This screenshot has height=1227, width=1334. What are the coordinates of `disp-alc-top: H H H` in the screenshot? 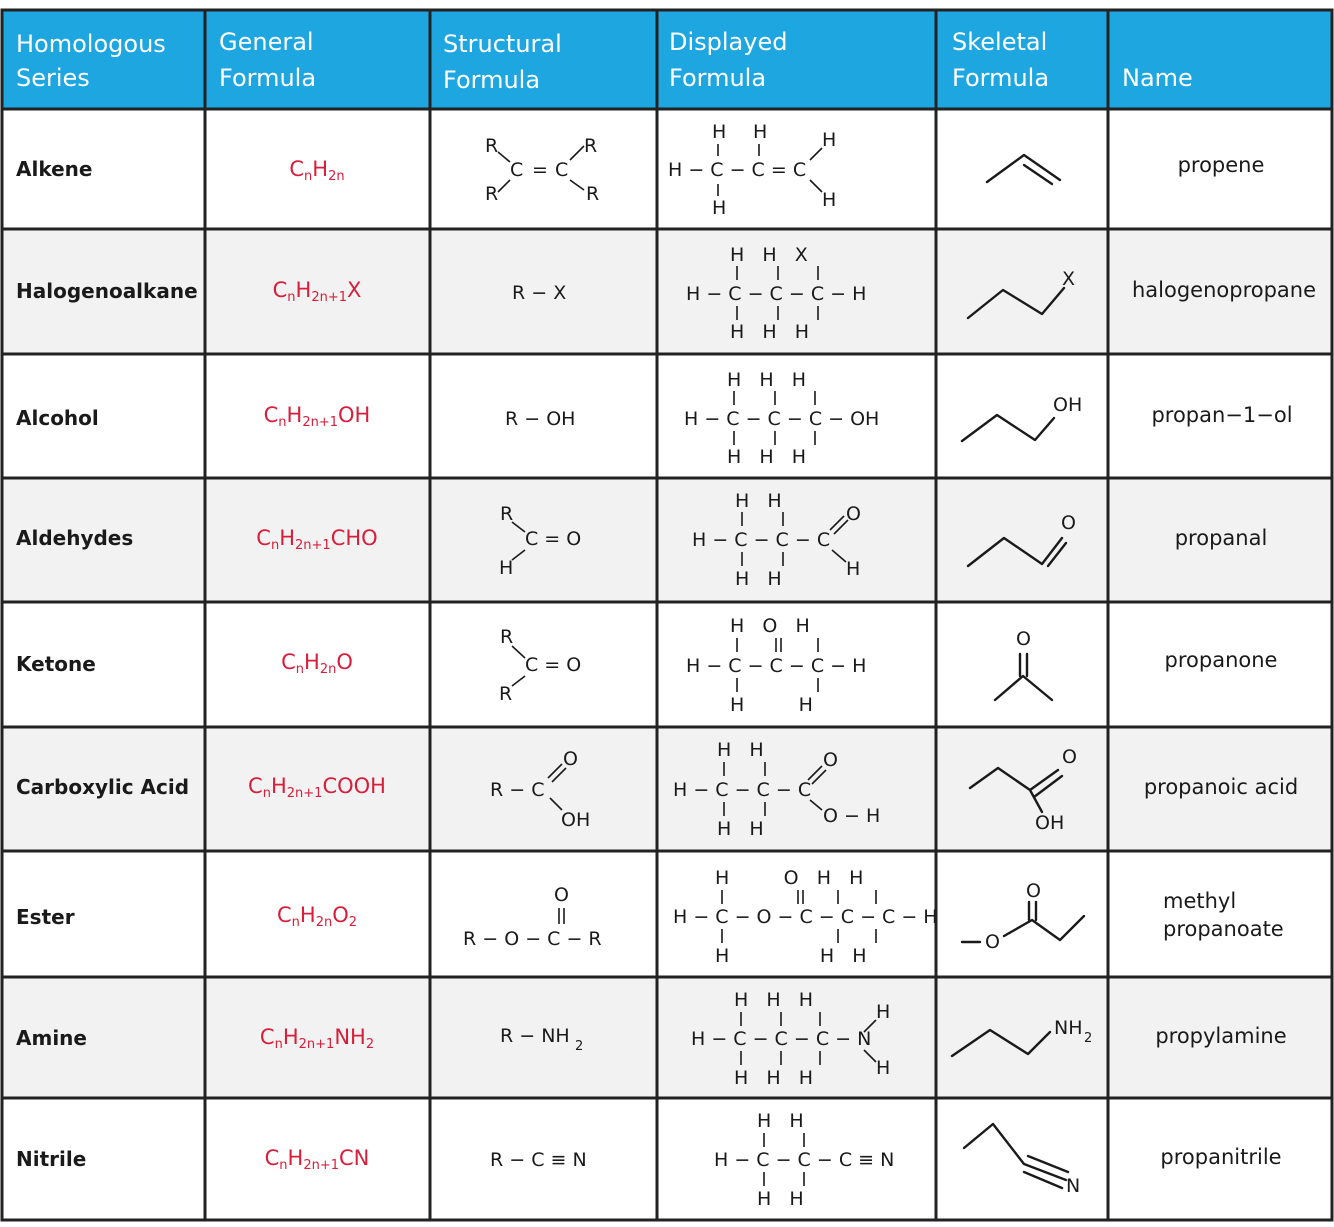 It's located at (766, 380).